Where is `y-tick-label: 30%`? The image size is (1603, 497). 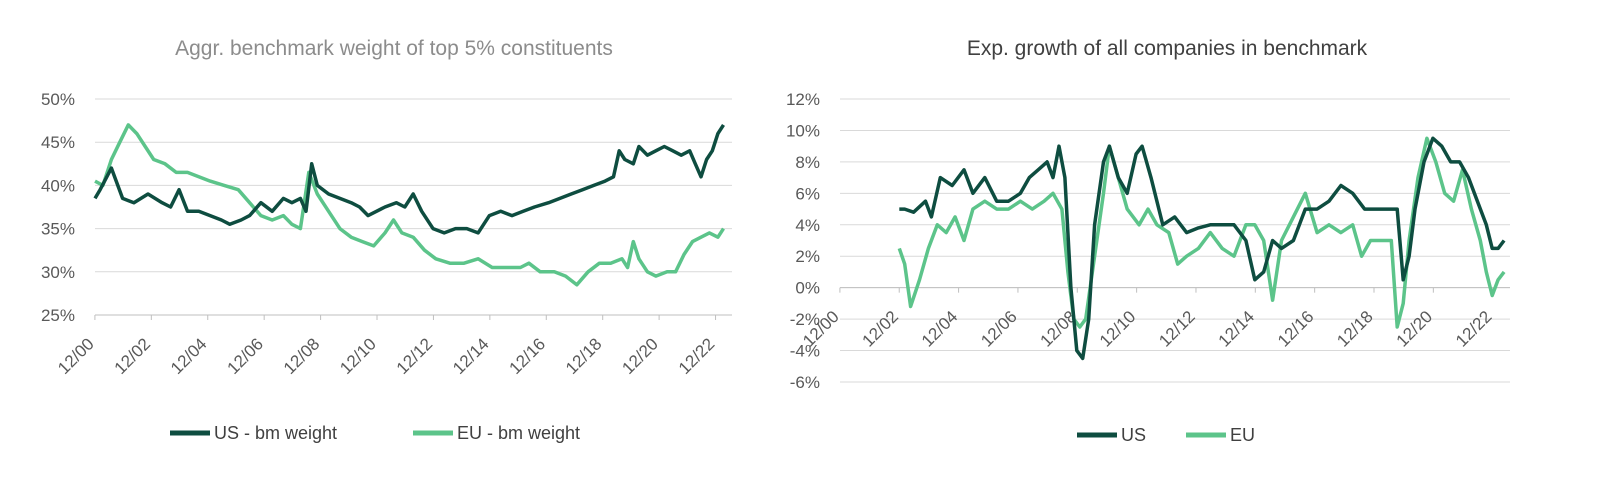
y-tick-label: 30% is located at coordinates (58, 272).